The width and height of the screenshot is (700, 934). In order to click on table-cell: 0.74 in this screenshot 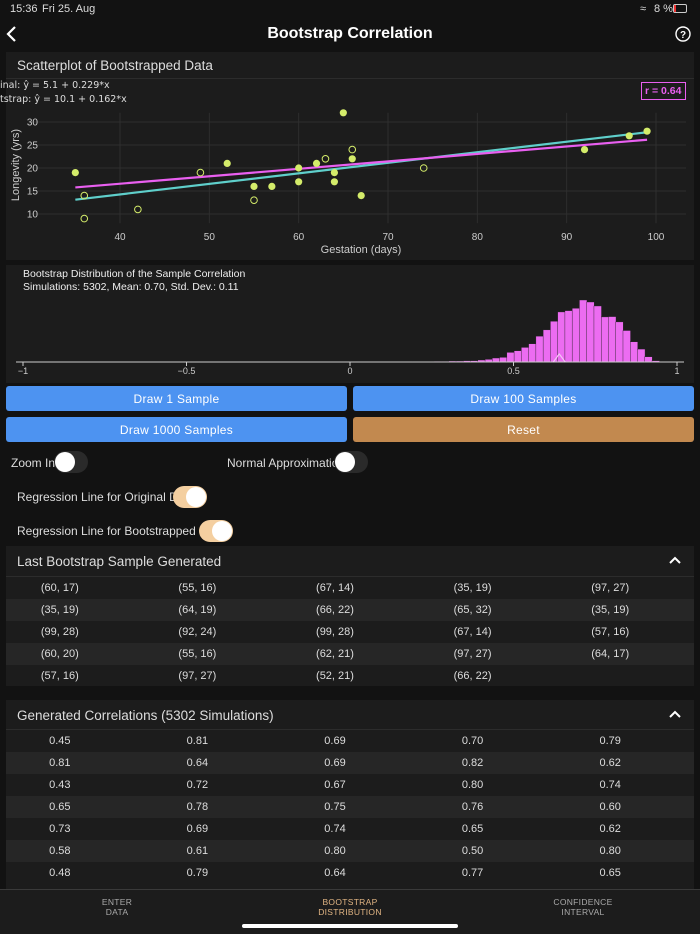, I will do `click(335, 829)`.